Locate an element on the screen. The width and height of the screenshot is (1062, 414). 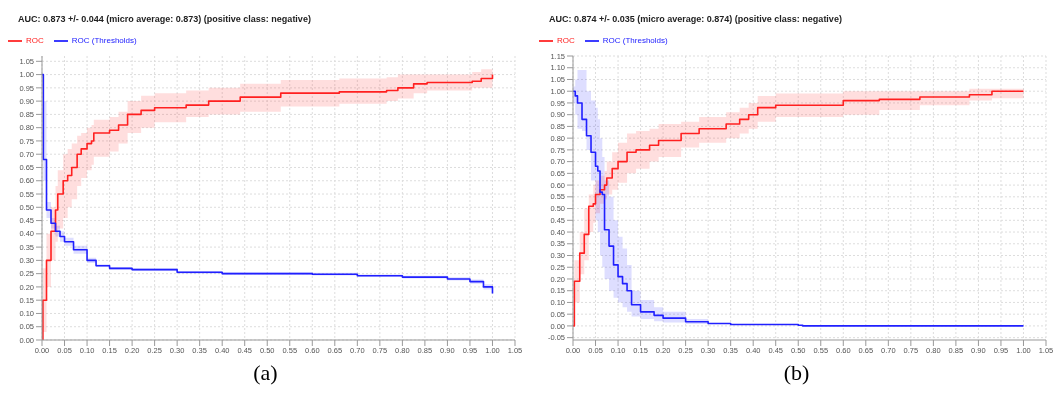
chart-title: AUC: 0.873 +/- 0.044 (micro average: 0.873) (positive class: negative) is located at coordinates (165, 19).